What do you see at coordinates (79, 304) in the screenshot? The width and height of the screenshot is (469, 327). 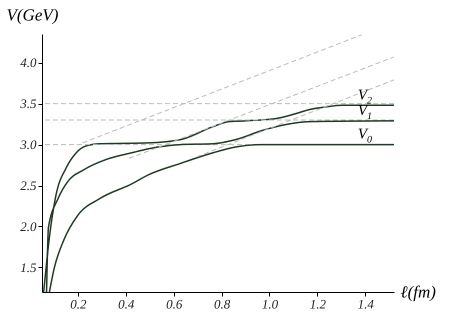 I see `x-tick-label: 0.2` at bounding box center [79, 304].